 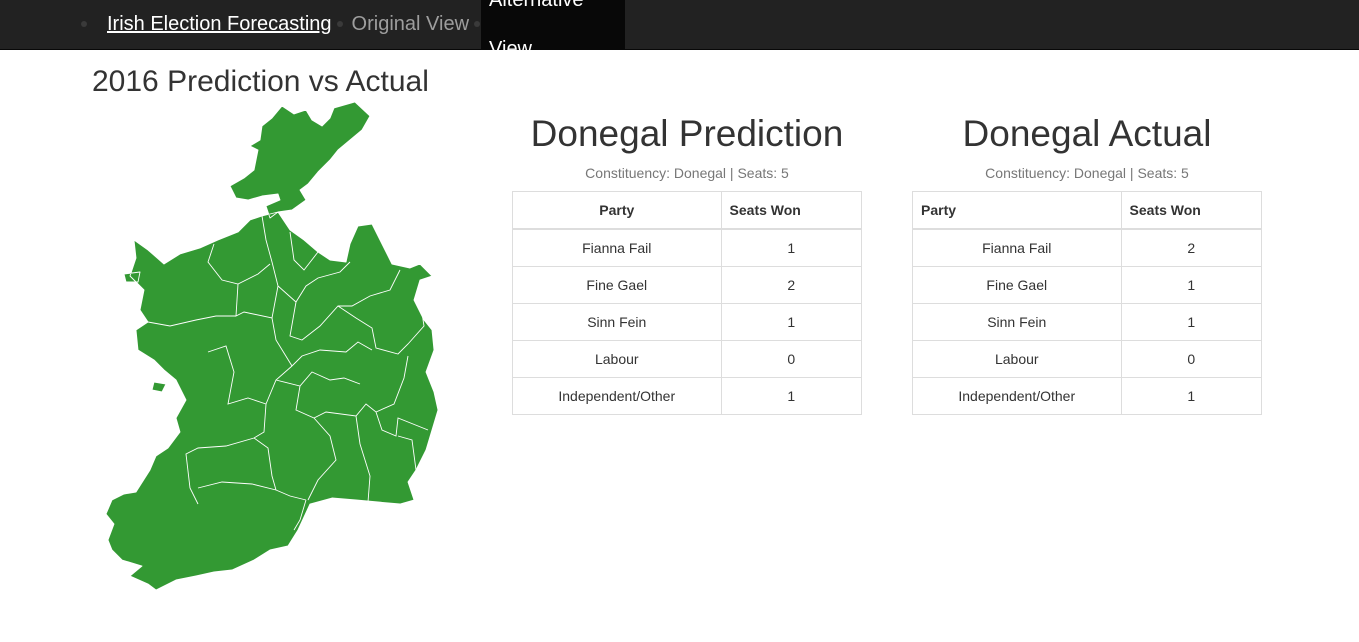 I want to click on prediction-subtitle: Constituency: Donegal | Seats: 5, so click(x=687, y=173).